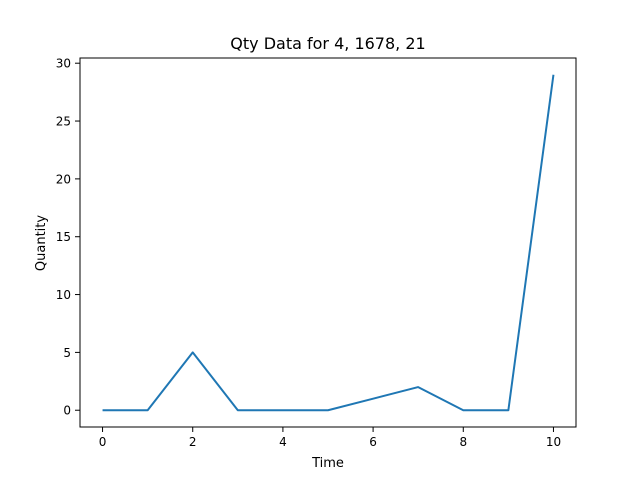  I want to click on y-tick-label: 10, so click(63, 295).